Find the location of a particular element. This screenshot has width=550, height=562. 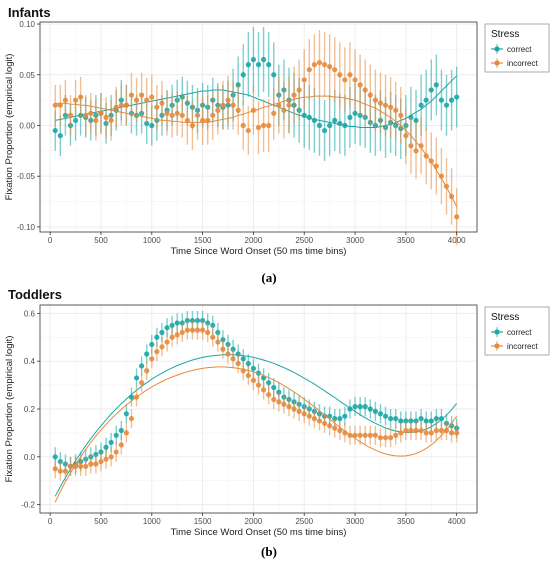

legend-label-correct: correct is located at coordinates (519, 332).